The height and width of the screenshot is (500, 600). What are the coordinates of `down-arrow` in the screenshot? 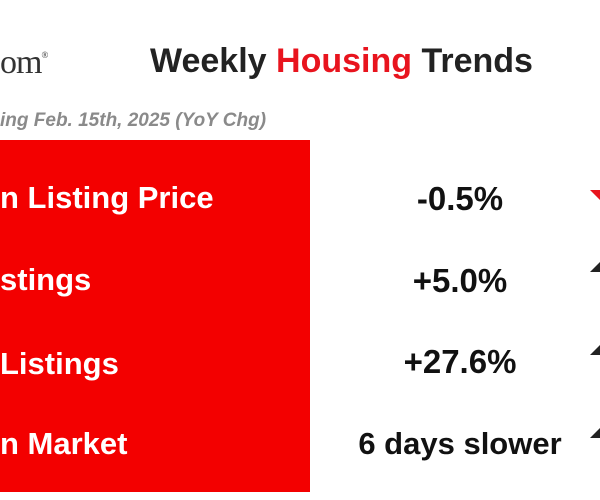 It's located at (595, 195).